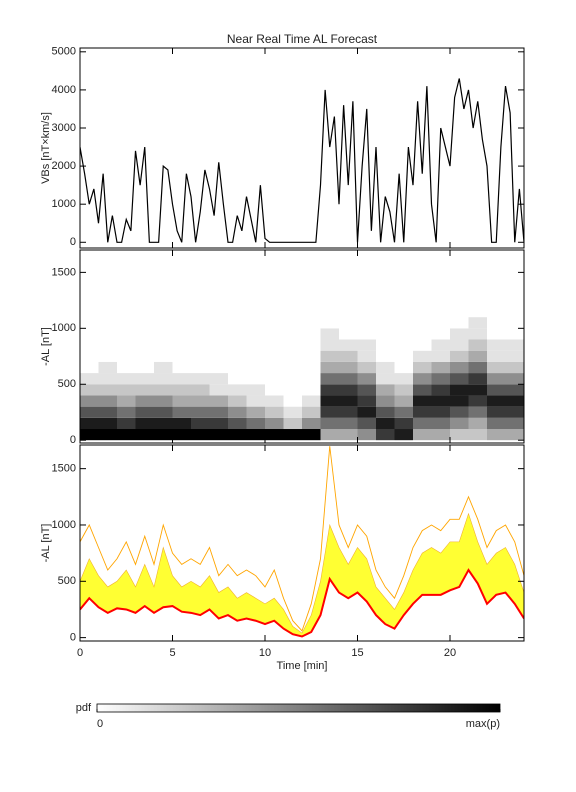 The width and height of the screenshot is (576, 792). What do you see at coordinates (172, 653) in the screenshot?
I see `x-tick-label: 5` at bounding box center [172, 653].